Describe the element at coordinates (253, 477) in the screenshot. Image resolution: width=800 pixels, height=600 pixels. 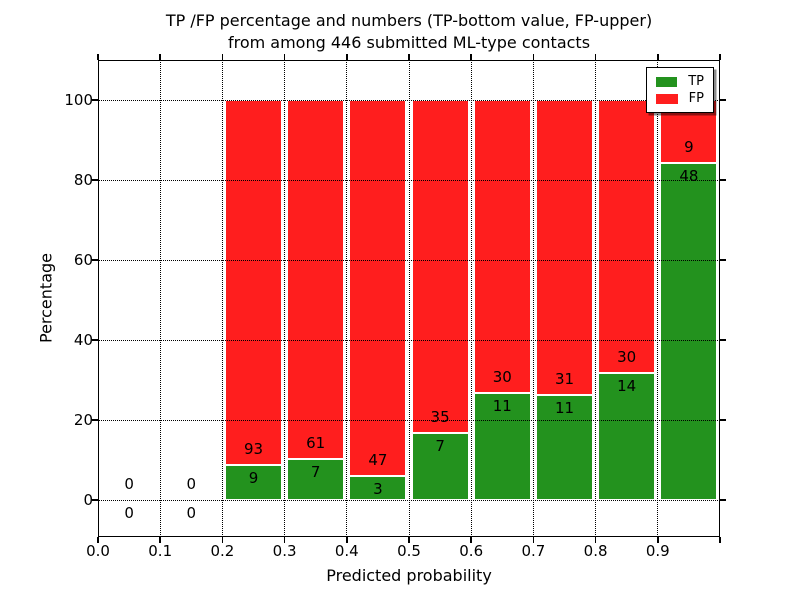
I see `tp-count-label: 9` at that location.